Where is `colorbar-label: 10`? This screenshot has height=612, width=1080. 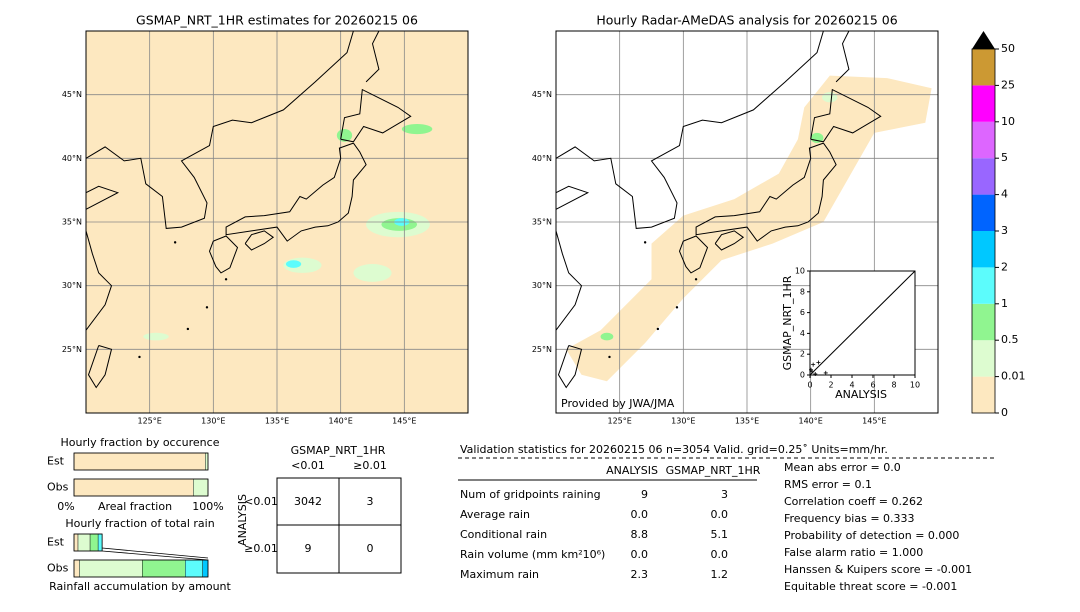
colorbar-label: 10 is located at coordinates (1008, 121).